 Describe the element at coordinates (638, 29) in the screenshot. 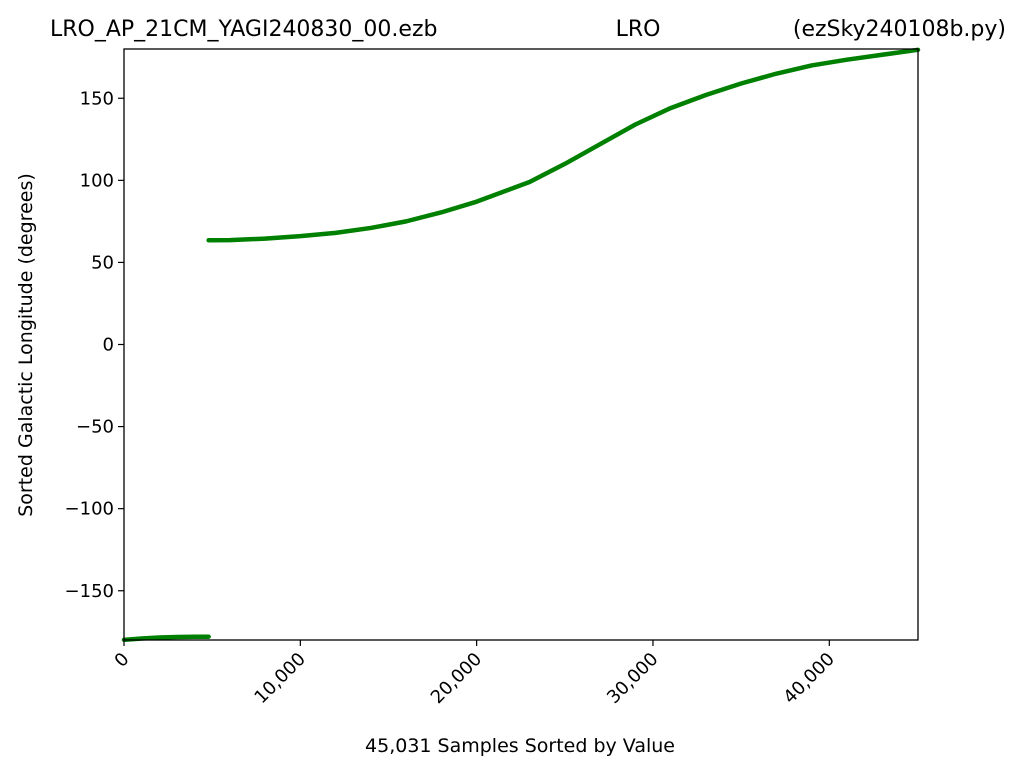

I see `title-center: LRO` at that location.